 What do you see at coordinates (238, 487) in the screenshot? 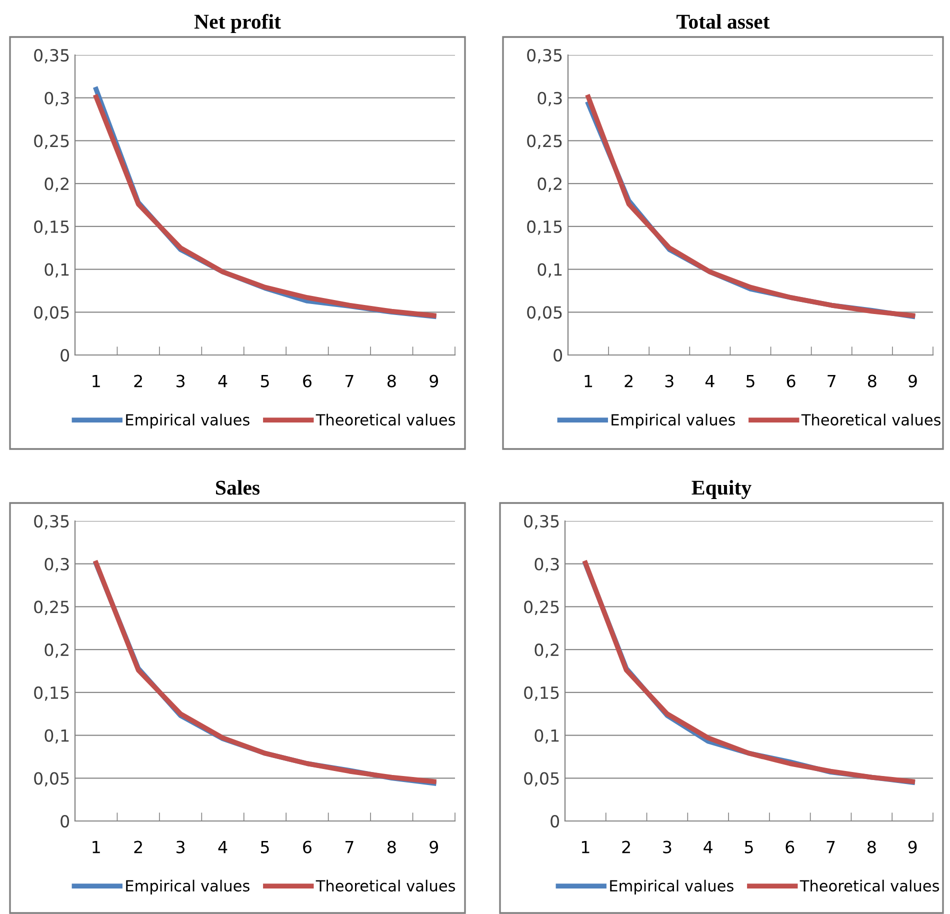
I see `chart-title: Sales` at bounding box center [238, 487].